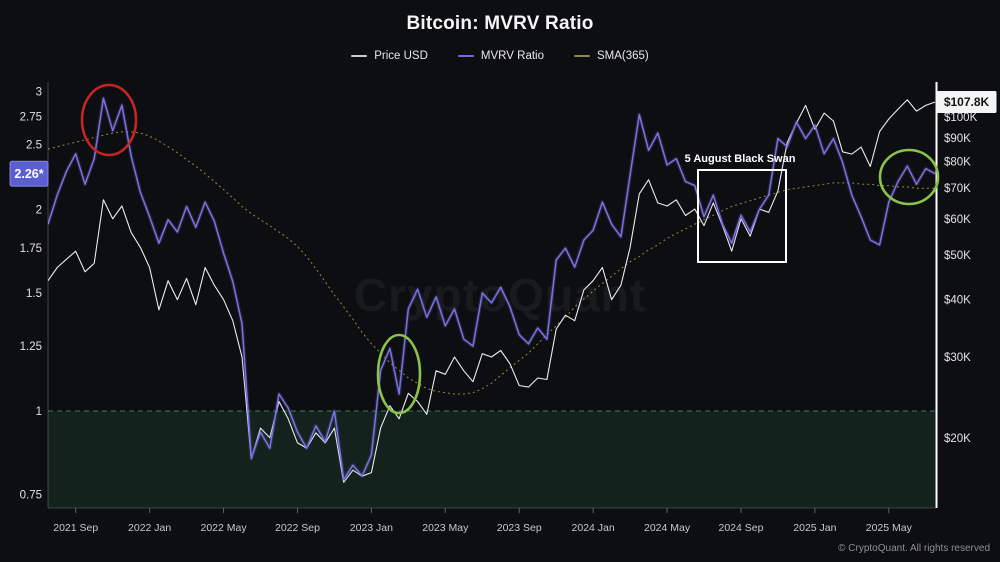 The image size is (1000, 562). I want to click on mvrv-badge-value: 2.26*, so click(28, 174).